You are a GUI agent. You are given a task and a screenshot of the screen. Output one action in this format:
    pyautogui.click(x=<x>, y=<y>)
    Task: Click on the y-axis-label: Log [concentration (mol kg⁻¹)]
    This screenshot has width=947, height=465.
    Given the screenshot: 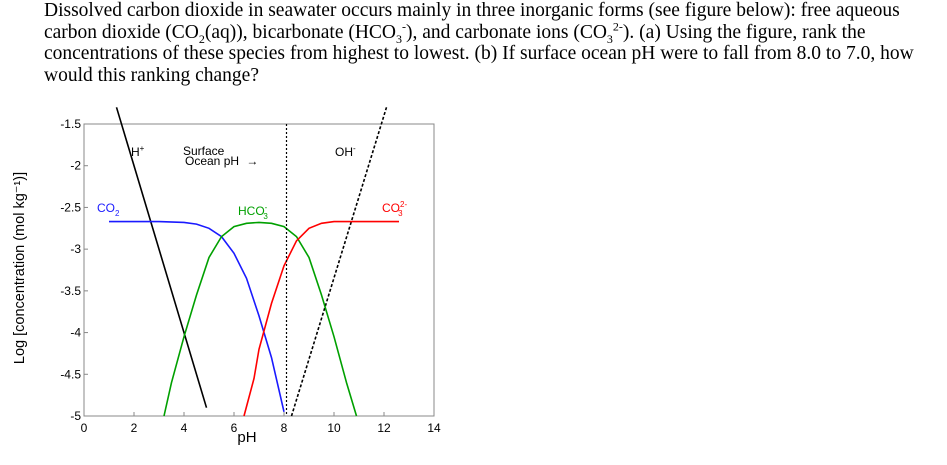 What is the action you would take?
    pyautogui.click(x=20, y=268)
    